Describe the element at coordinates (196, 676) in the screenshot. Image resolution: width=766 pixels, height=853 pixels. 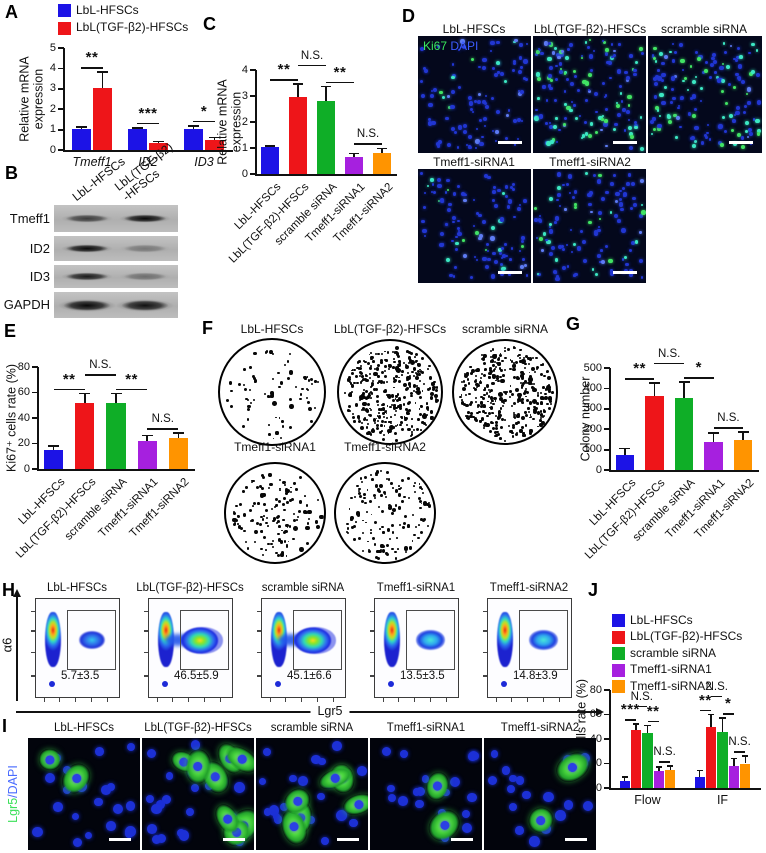
I see `flow-gate-value: 46.5±5.9` at that location.